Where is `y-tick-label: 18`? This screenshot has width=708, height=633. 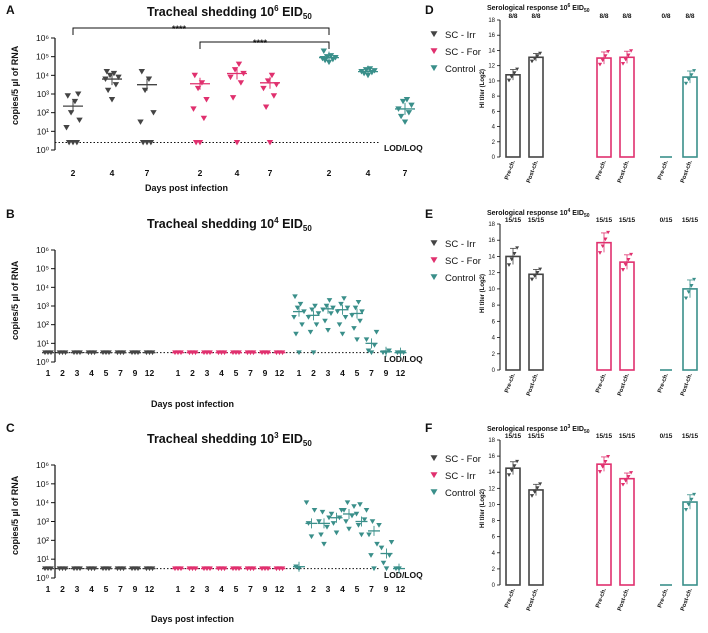 y-tick-label: 18 is located at coordinates (491, 21).